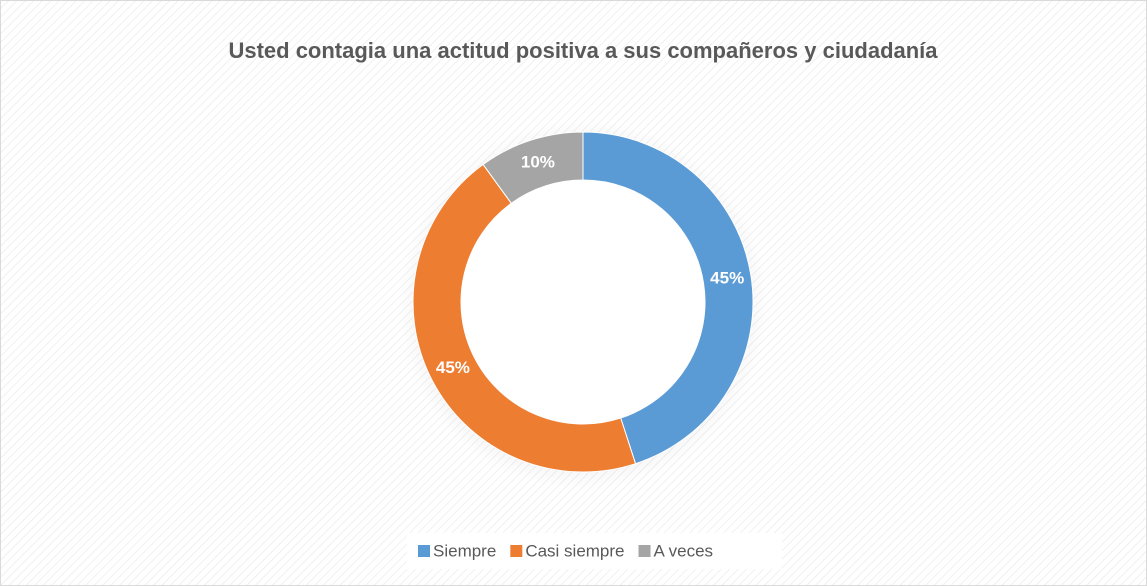  Describe the element at coordinates (464, 550) in the screenshot. I see `legend-label: Siempre` at that location.